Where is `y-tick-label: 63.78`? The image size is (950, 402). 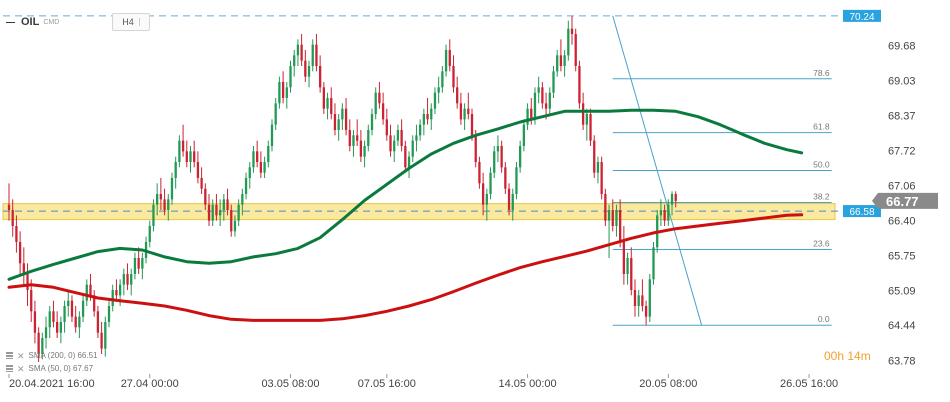
y-tick-label: 63.78 is located at coordinates (902, 361).